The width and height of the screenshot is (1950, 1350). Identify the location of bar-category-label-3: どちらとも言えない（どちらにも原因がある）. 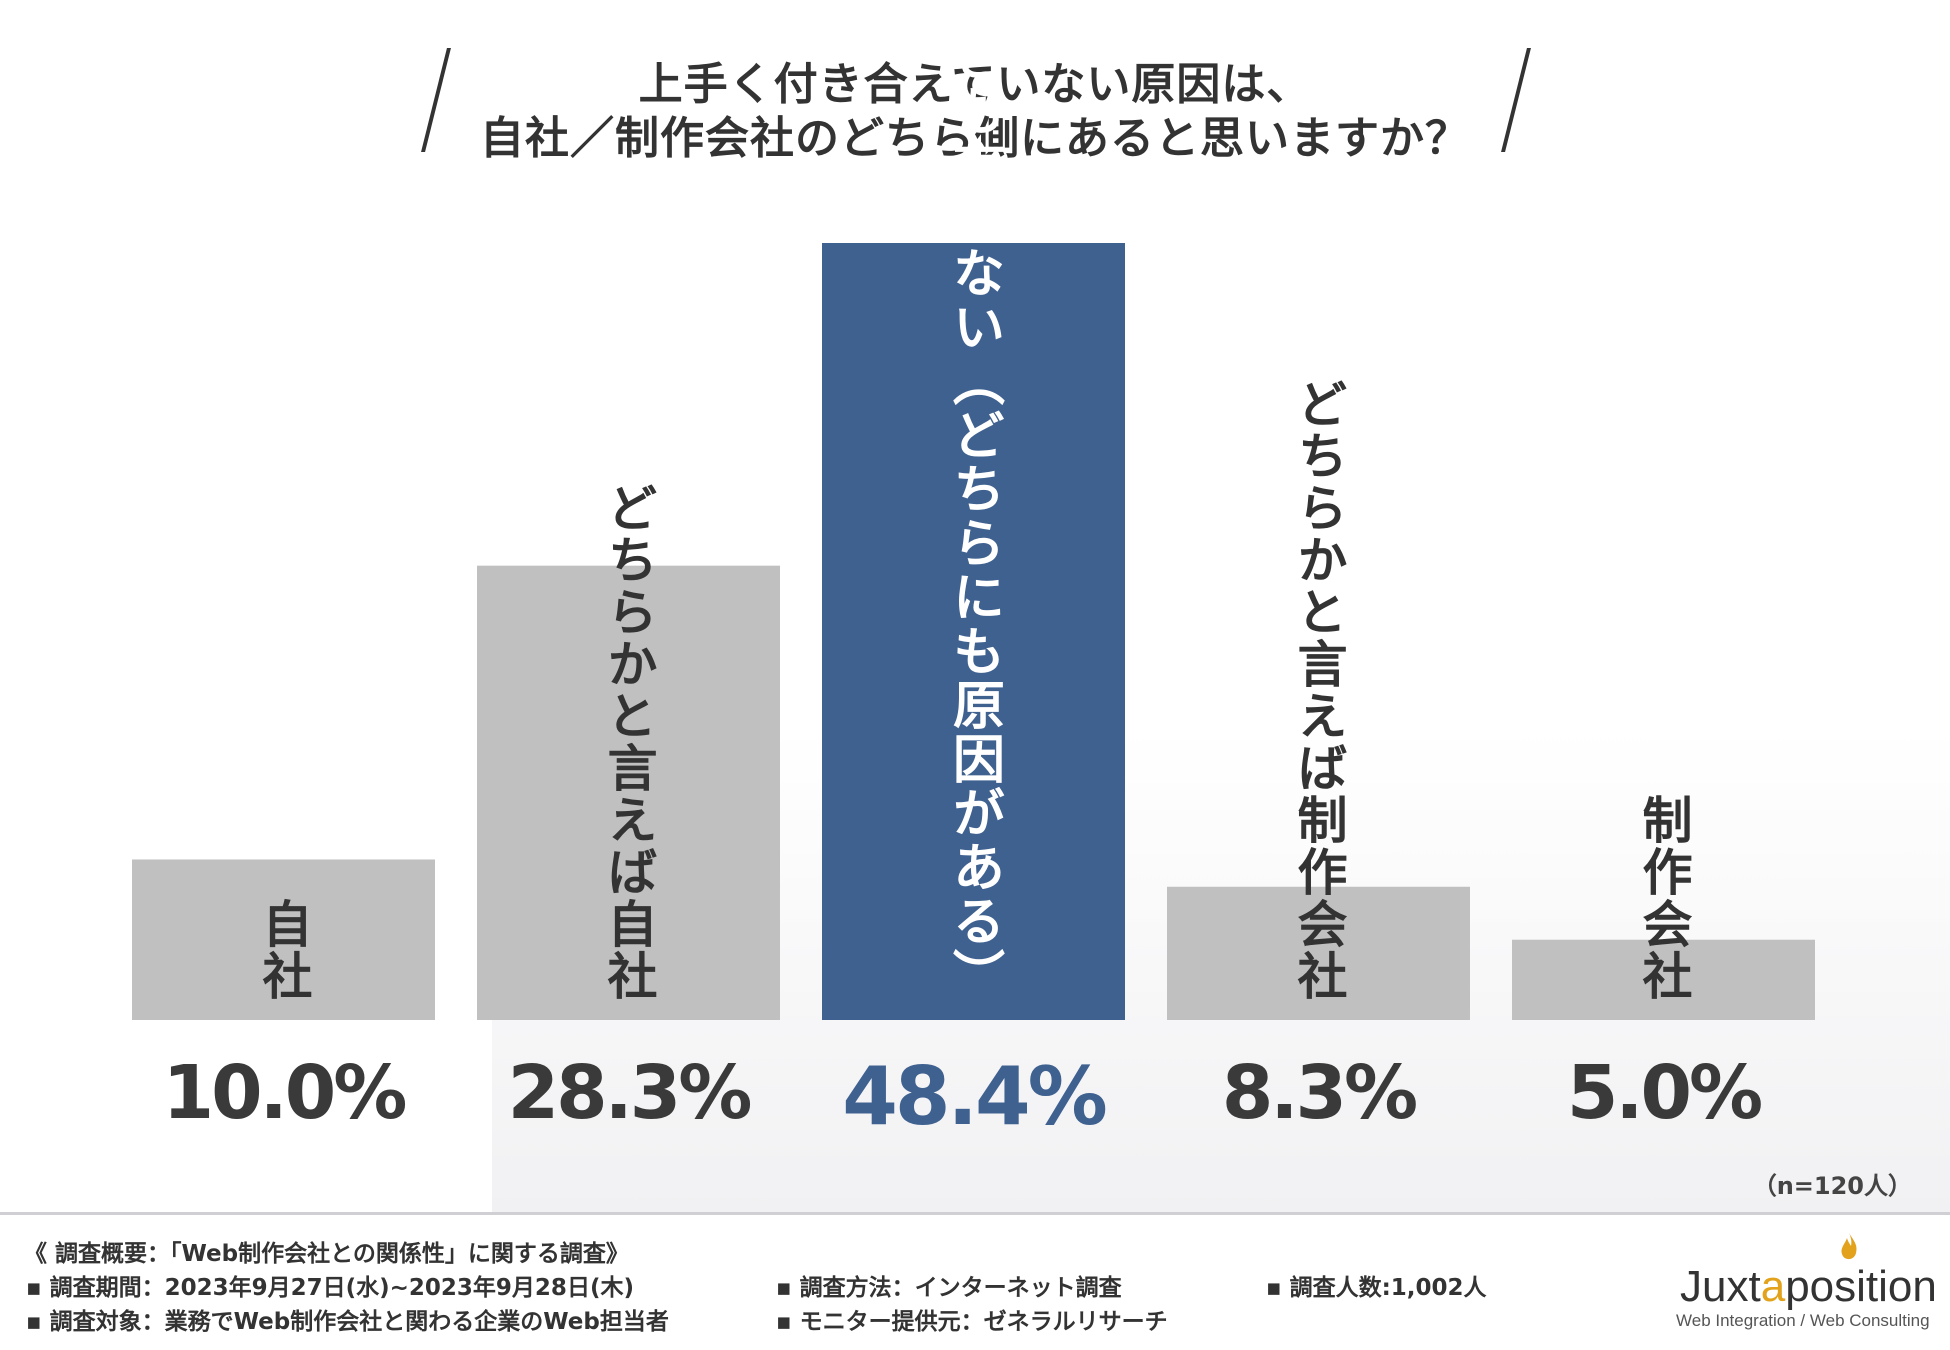
(973, 501).